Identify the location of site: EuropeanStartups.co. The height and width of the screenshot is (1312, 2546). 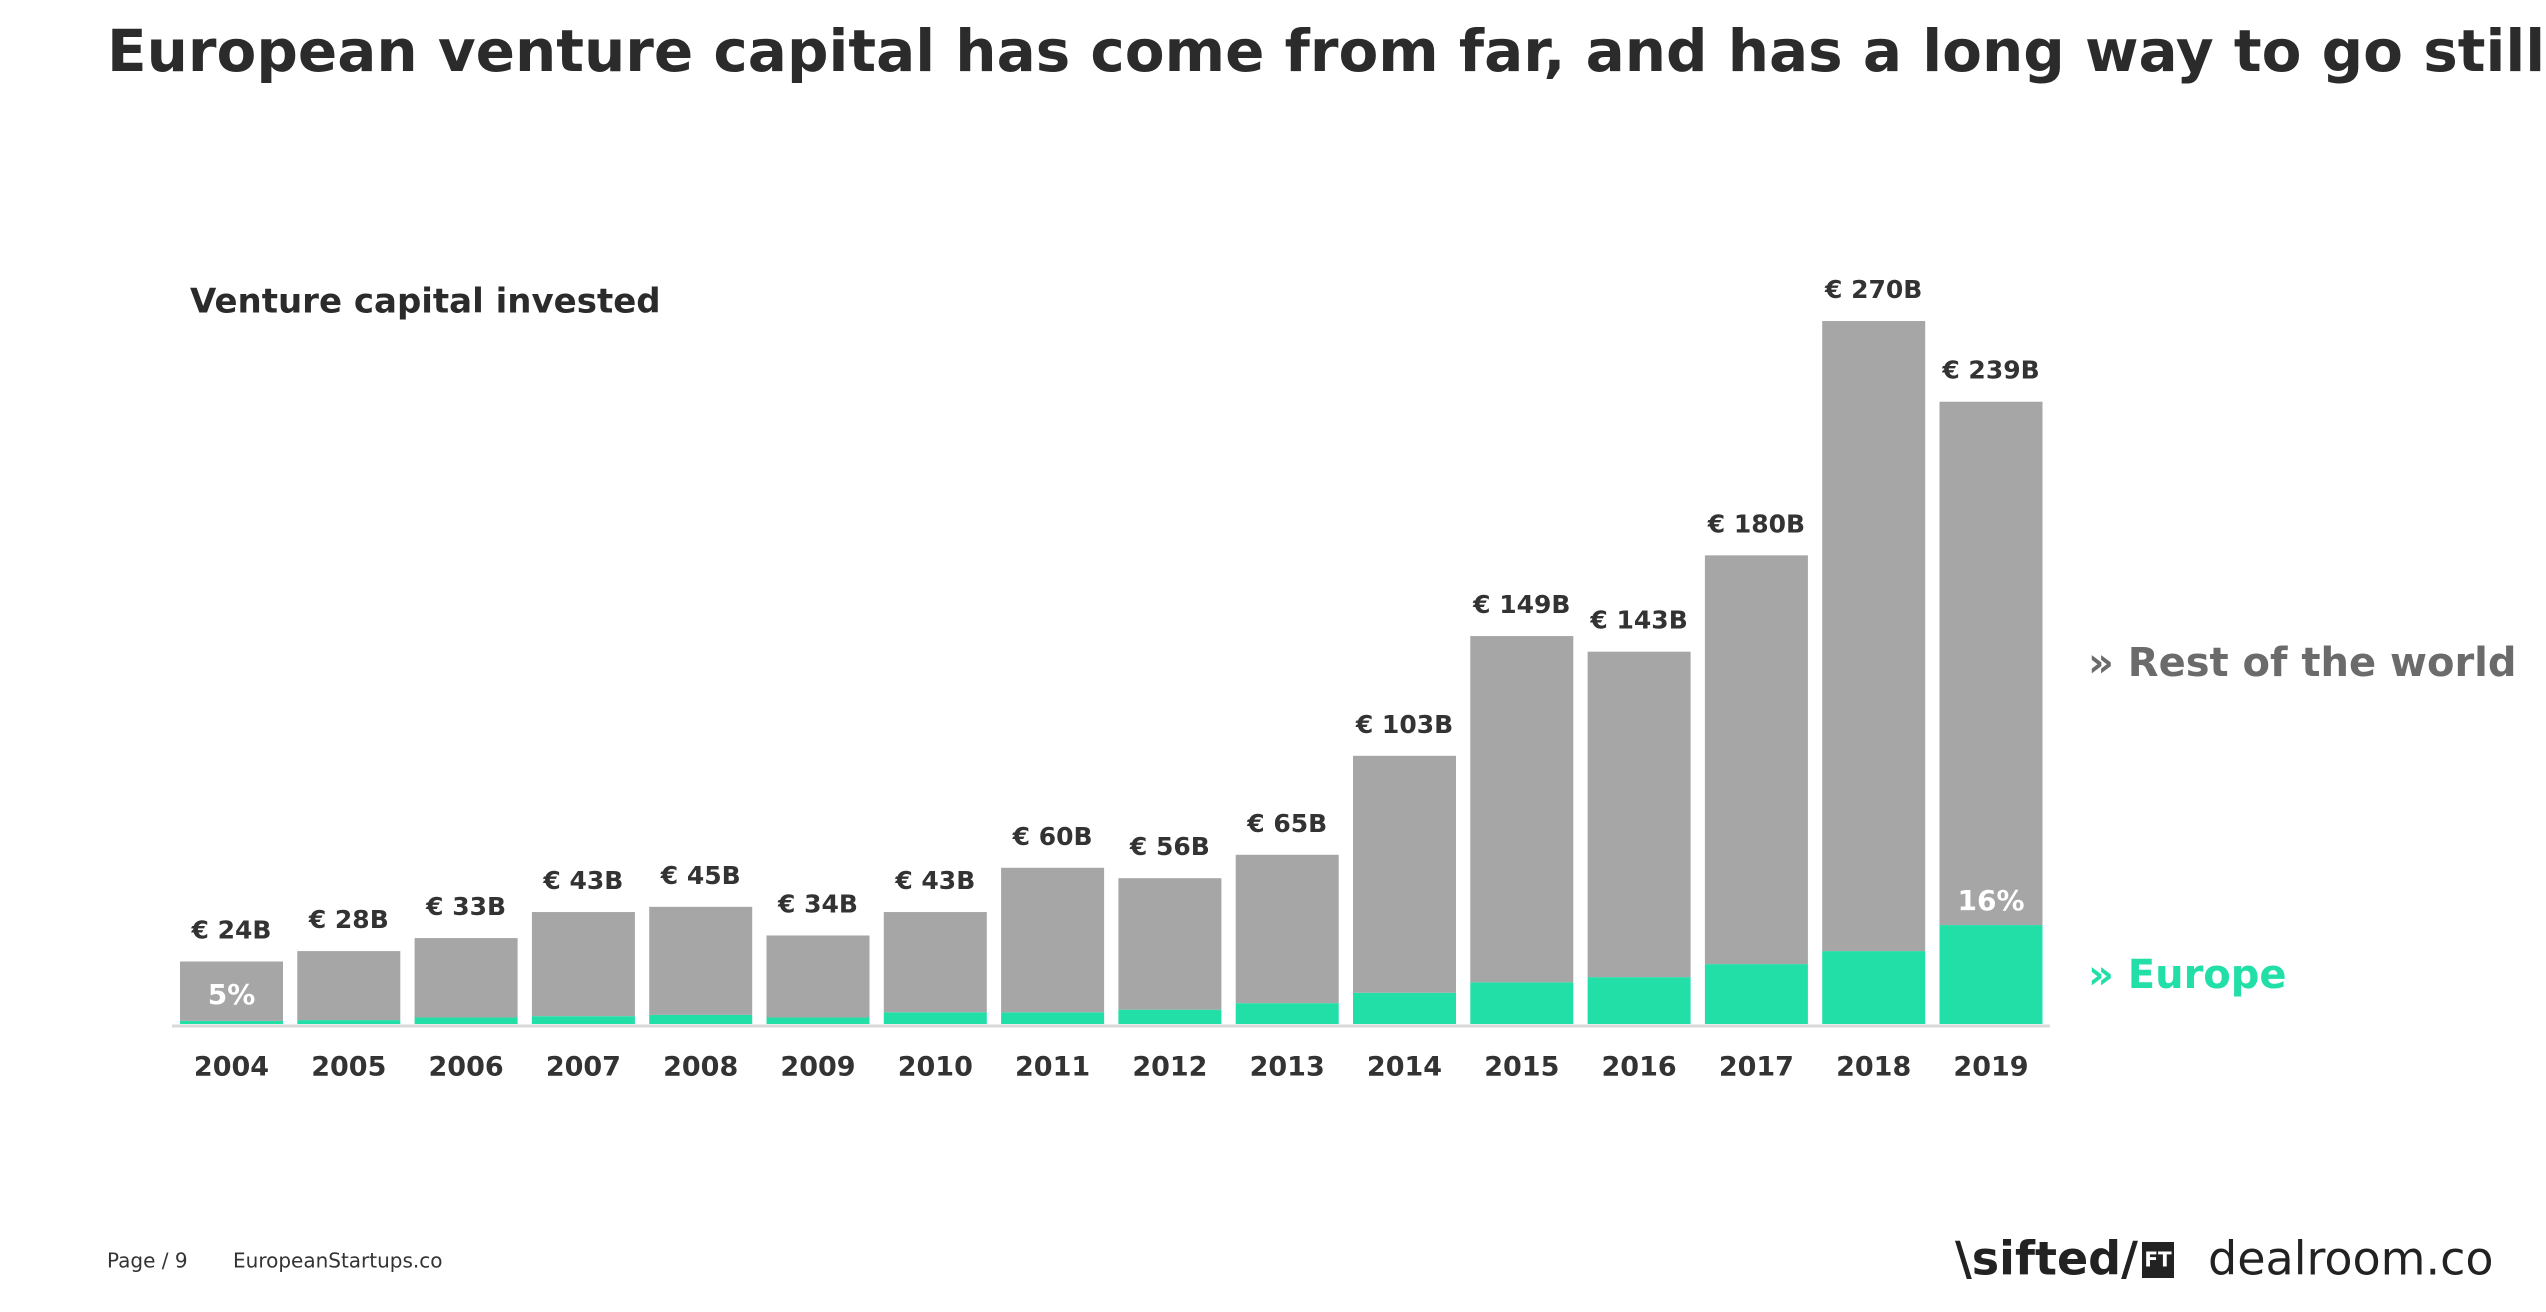
(338, 1261).